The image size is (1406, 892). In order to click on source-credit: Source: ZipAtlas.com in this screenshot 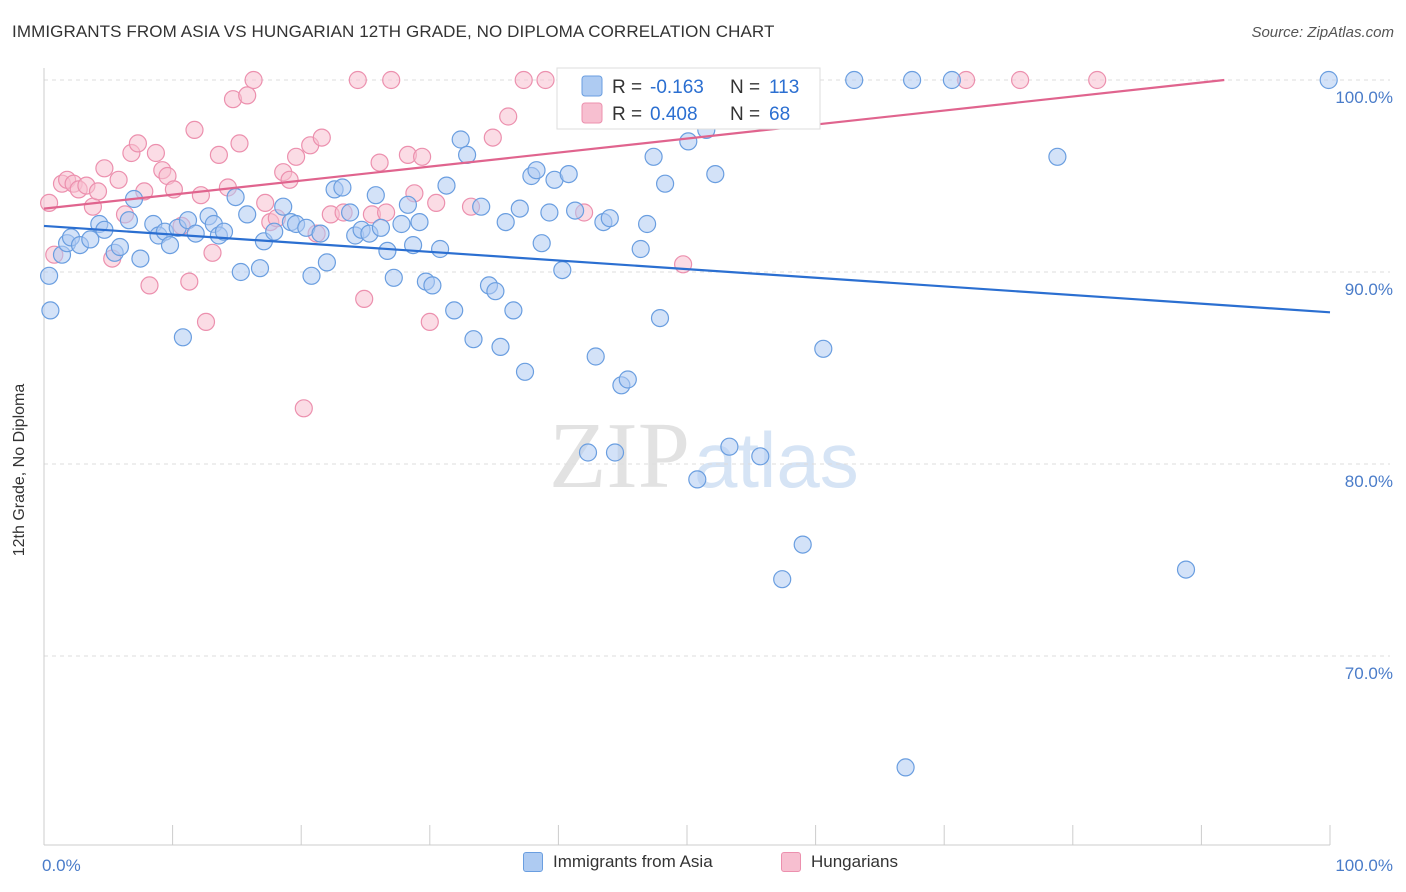, I will do `click(1322, 32)`.